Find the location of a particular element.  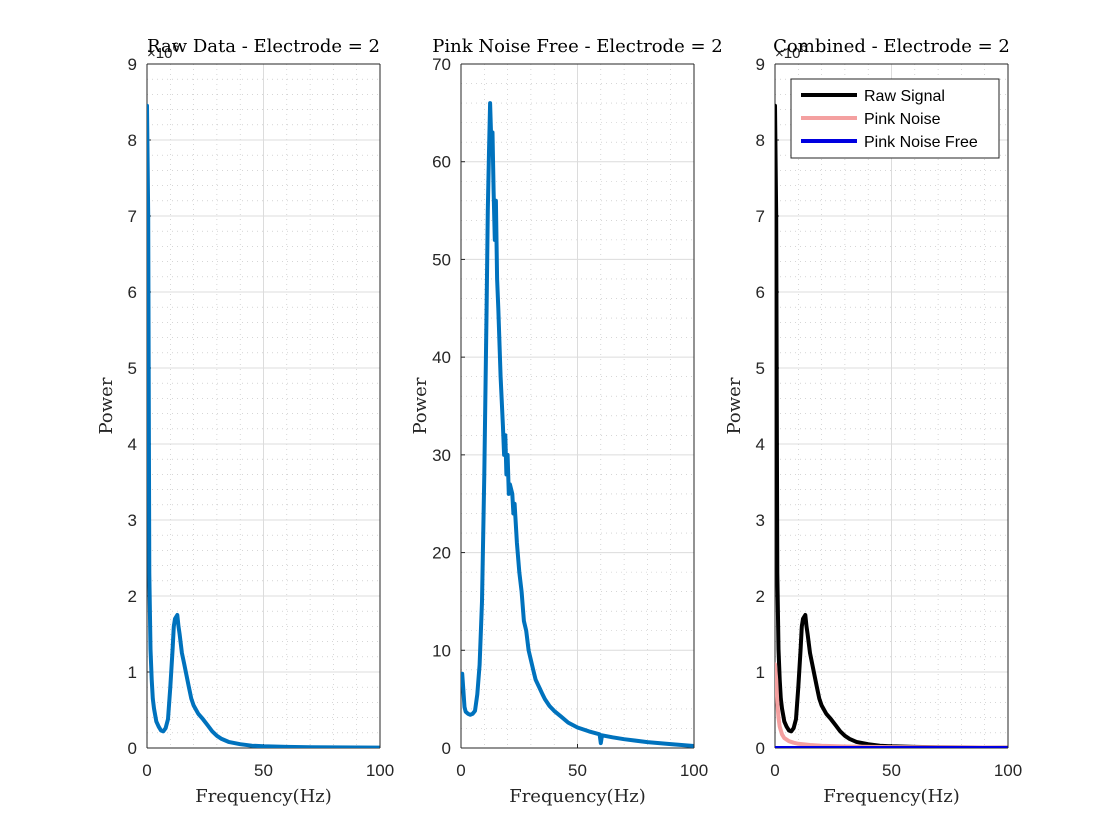

legend-label: Raw Signal is located at coordinates (904, 96).